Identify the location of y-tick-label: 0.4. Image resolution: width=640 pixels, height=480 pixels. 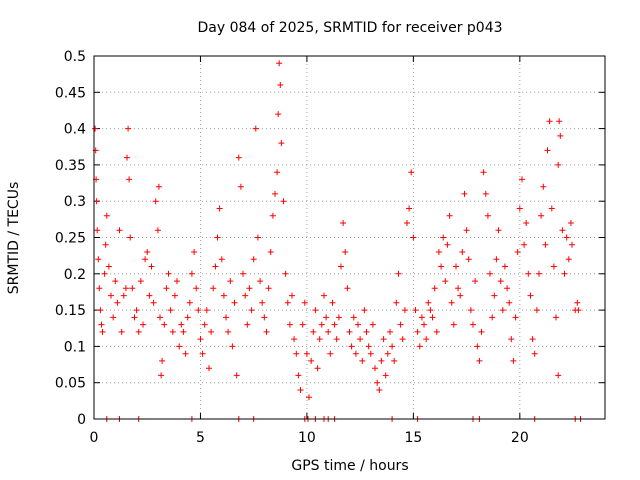
(75, 130).